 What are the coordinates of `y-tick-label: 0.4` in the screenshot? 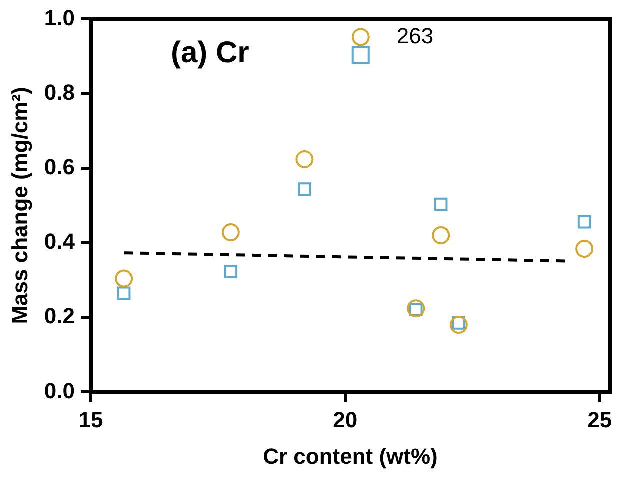 It's located at (60, 241).